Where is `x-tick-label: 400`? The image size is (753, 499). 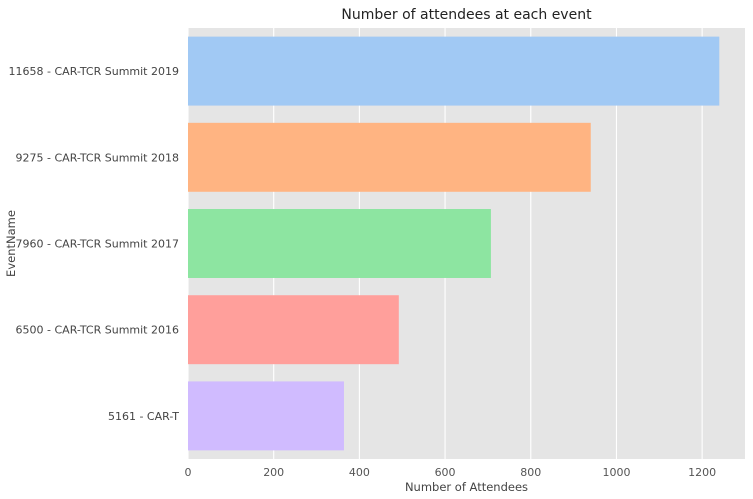
x-tick-label: 400 is located at coordinates (359, 472).